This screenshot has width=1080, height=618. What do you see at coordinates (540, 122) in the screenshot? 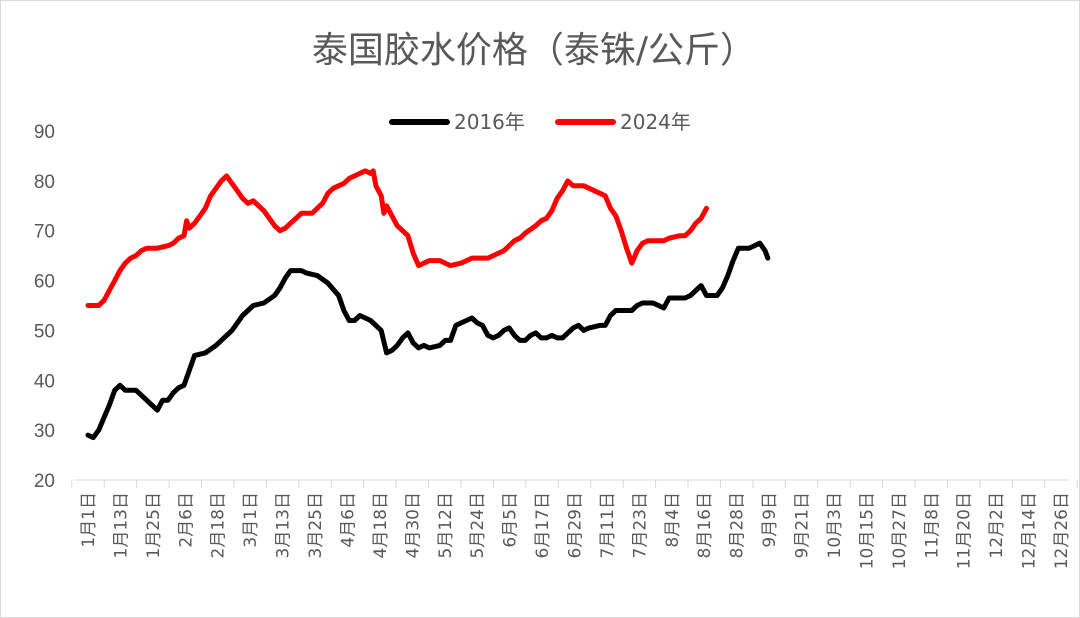
I see `legend: 2016年 2024年` at bounding box center [540, 122].